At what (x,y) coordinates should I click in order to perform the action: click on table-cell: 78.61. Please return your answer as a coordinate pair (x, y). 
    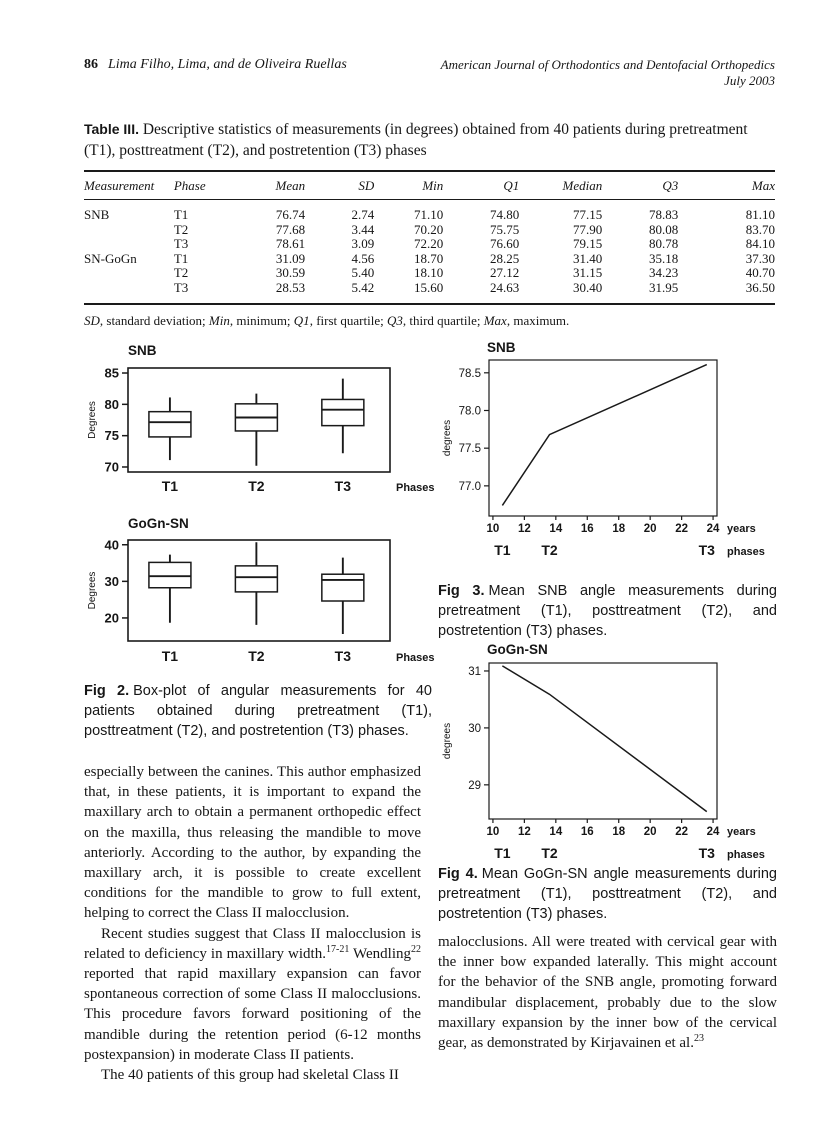
    Looking at the image, I should click on (290, 244).